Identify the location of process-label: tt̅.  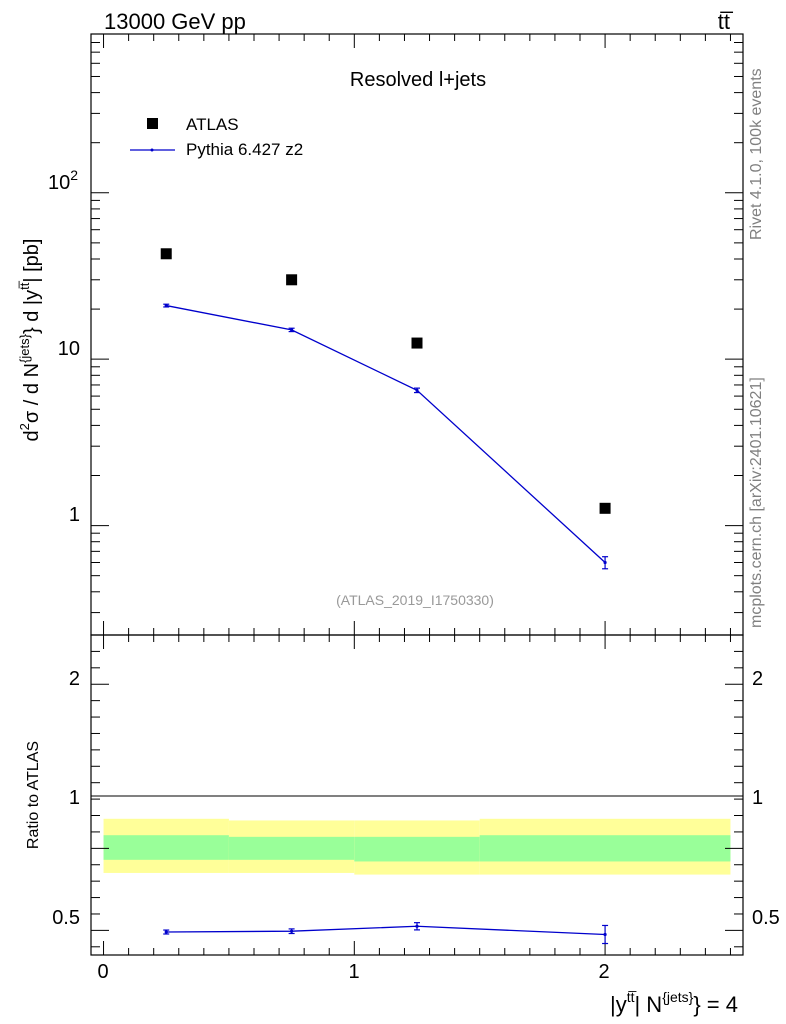
(726, 21).